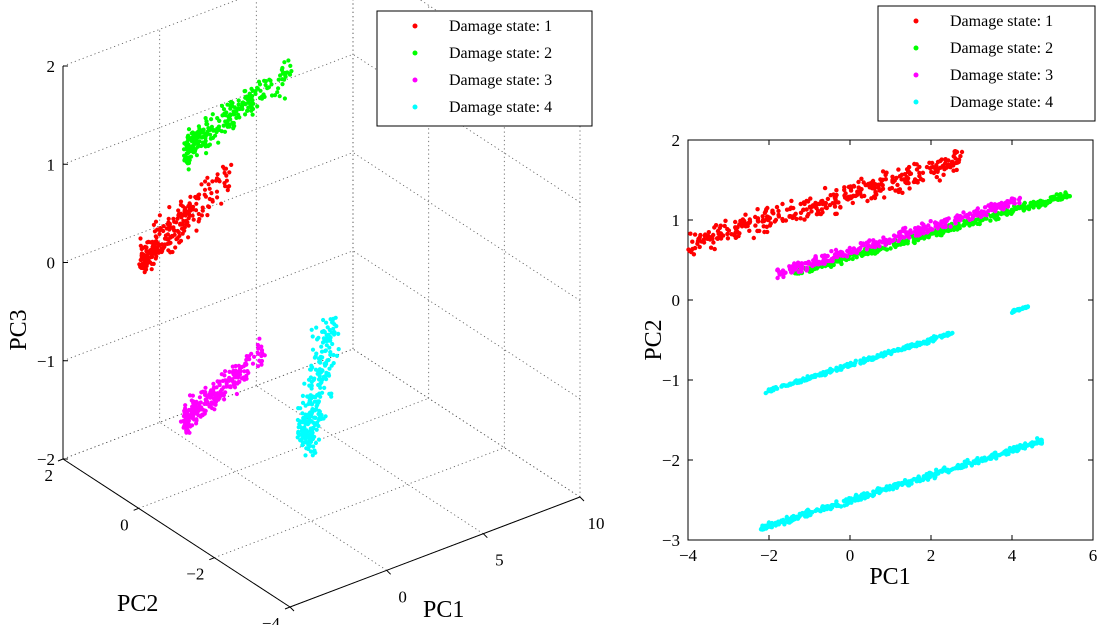 This screenshot has width=1103, height=625. I want to click on x-tick-label-2d: 2, so click(931, 555).